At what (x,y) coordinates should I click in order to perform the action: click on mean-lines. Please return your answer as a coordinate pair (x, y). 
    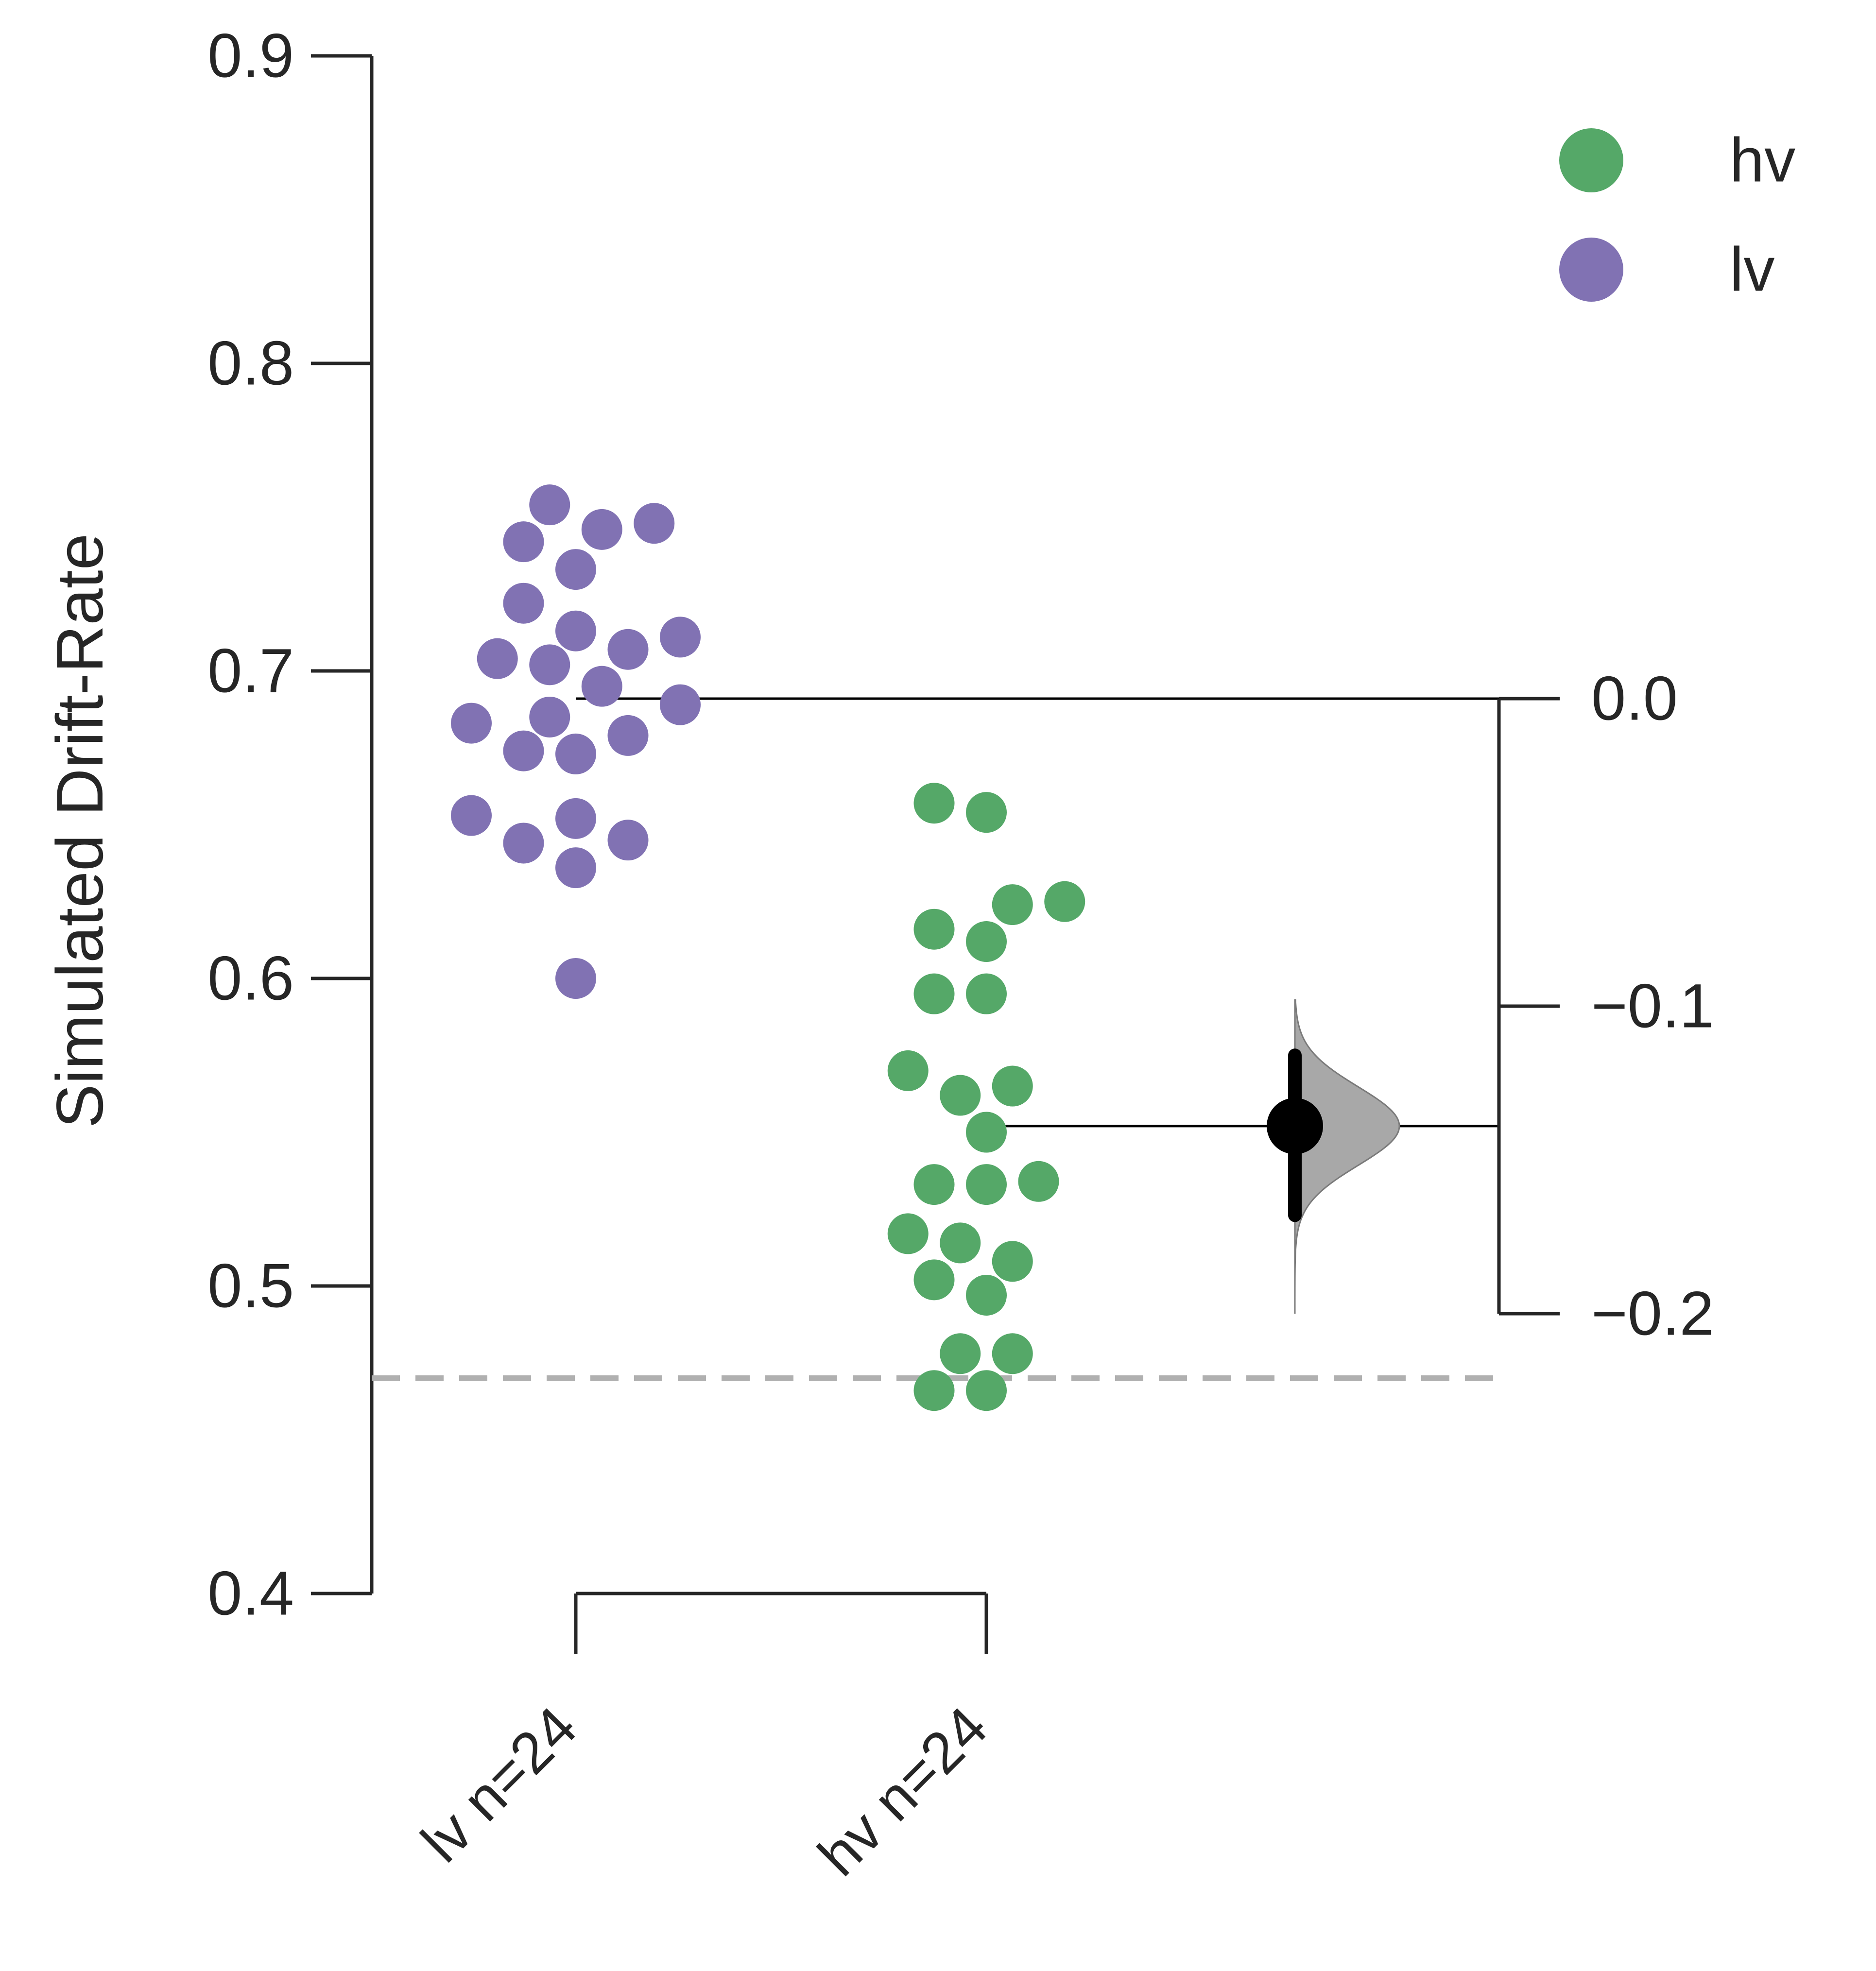
    Looking at the image, I should click on (1037, 912).